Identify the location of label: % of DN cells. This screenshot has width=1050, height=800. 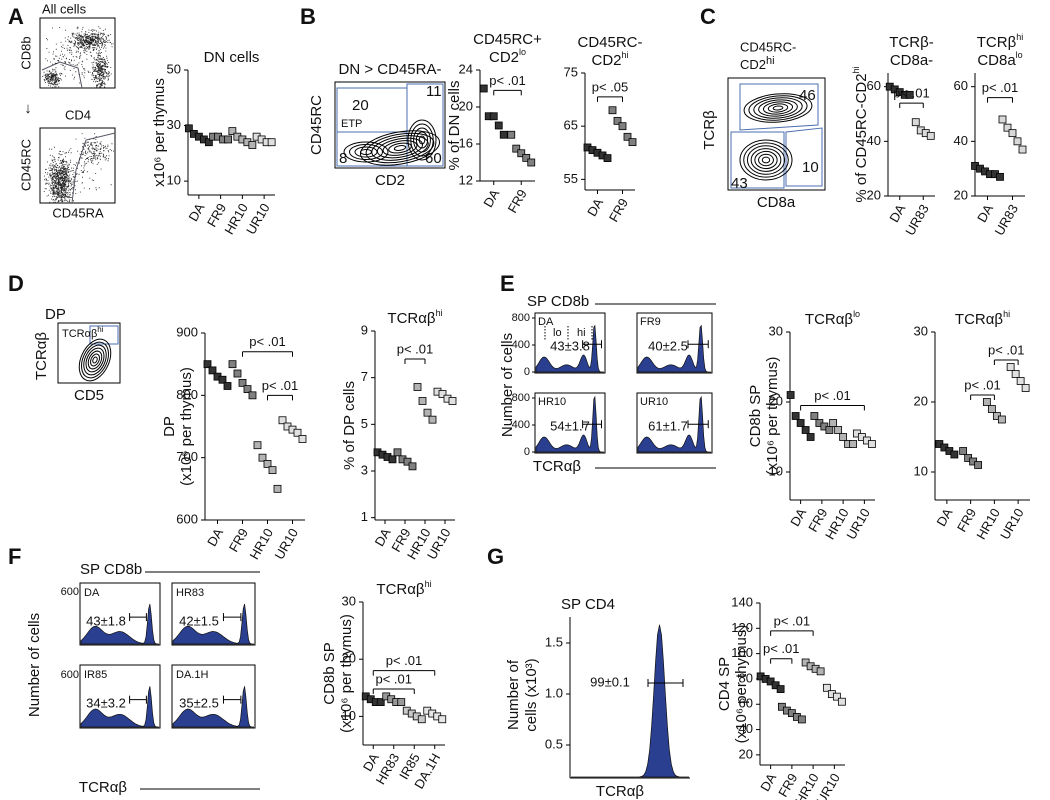
(454, 125).